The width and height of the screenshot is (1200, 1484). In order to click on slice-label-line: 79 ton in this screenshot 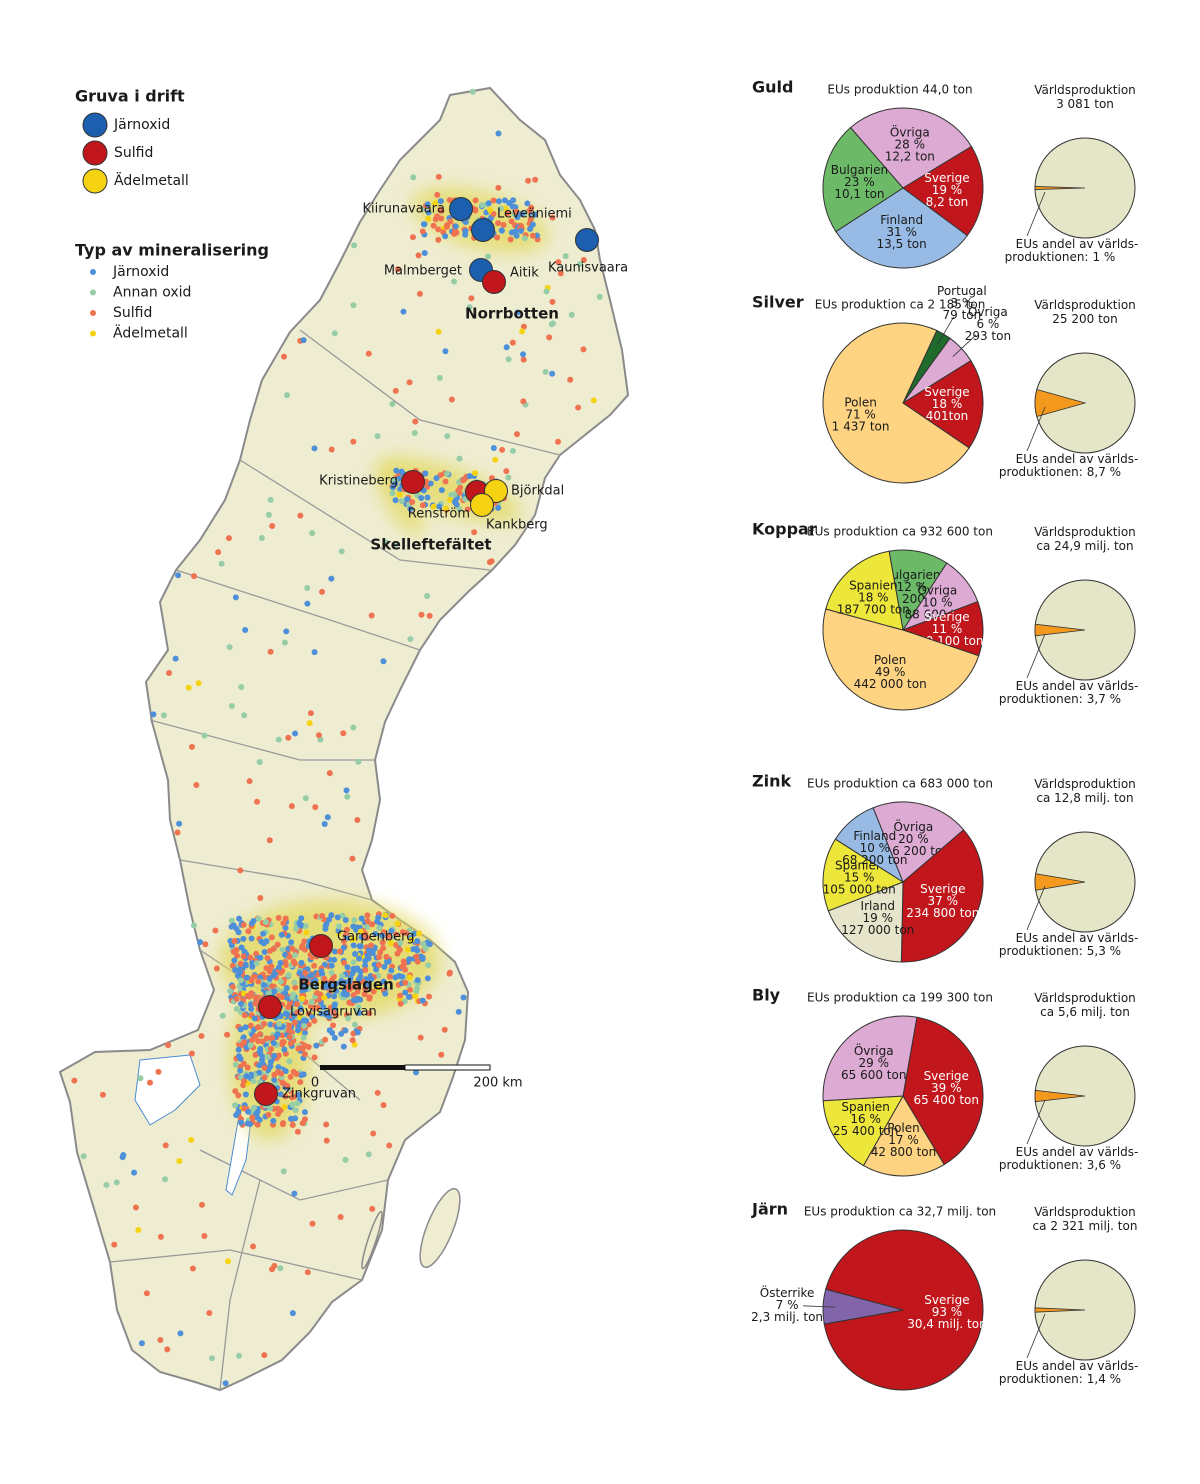, I will do `click(962, 315)`.